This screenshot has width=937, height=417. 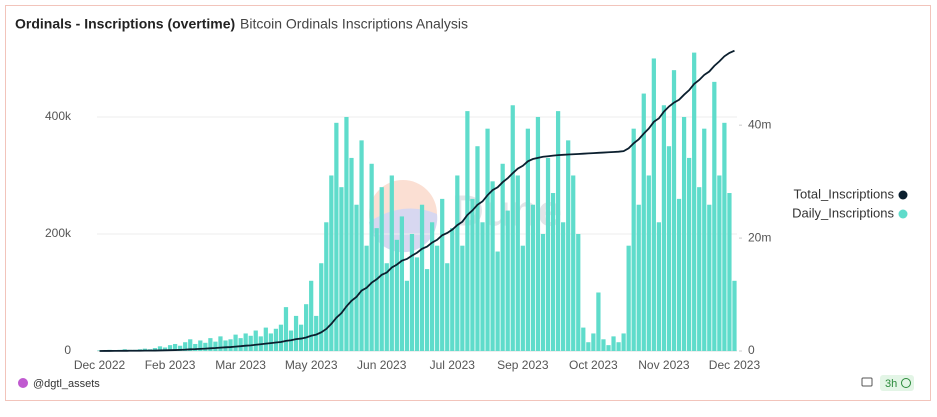 What do you see at coordinates (867, 382) in the screenshot?
I see `camera-icon` at bounding box center [867, 382].